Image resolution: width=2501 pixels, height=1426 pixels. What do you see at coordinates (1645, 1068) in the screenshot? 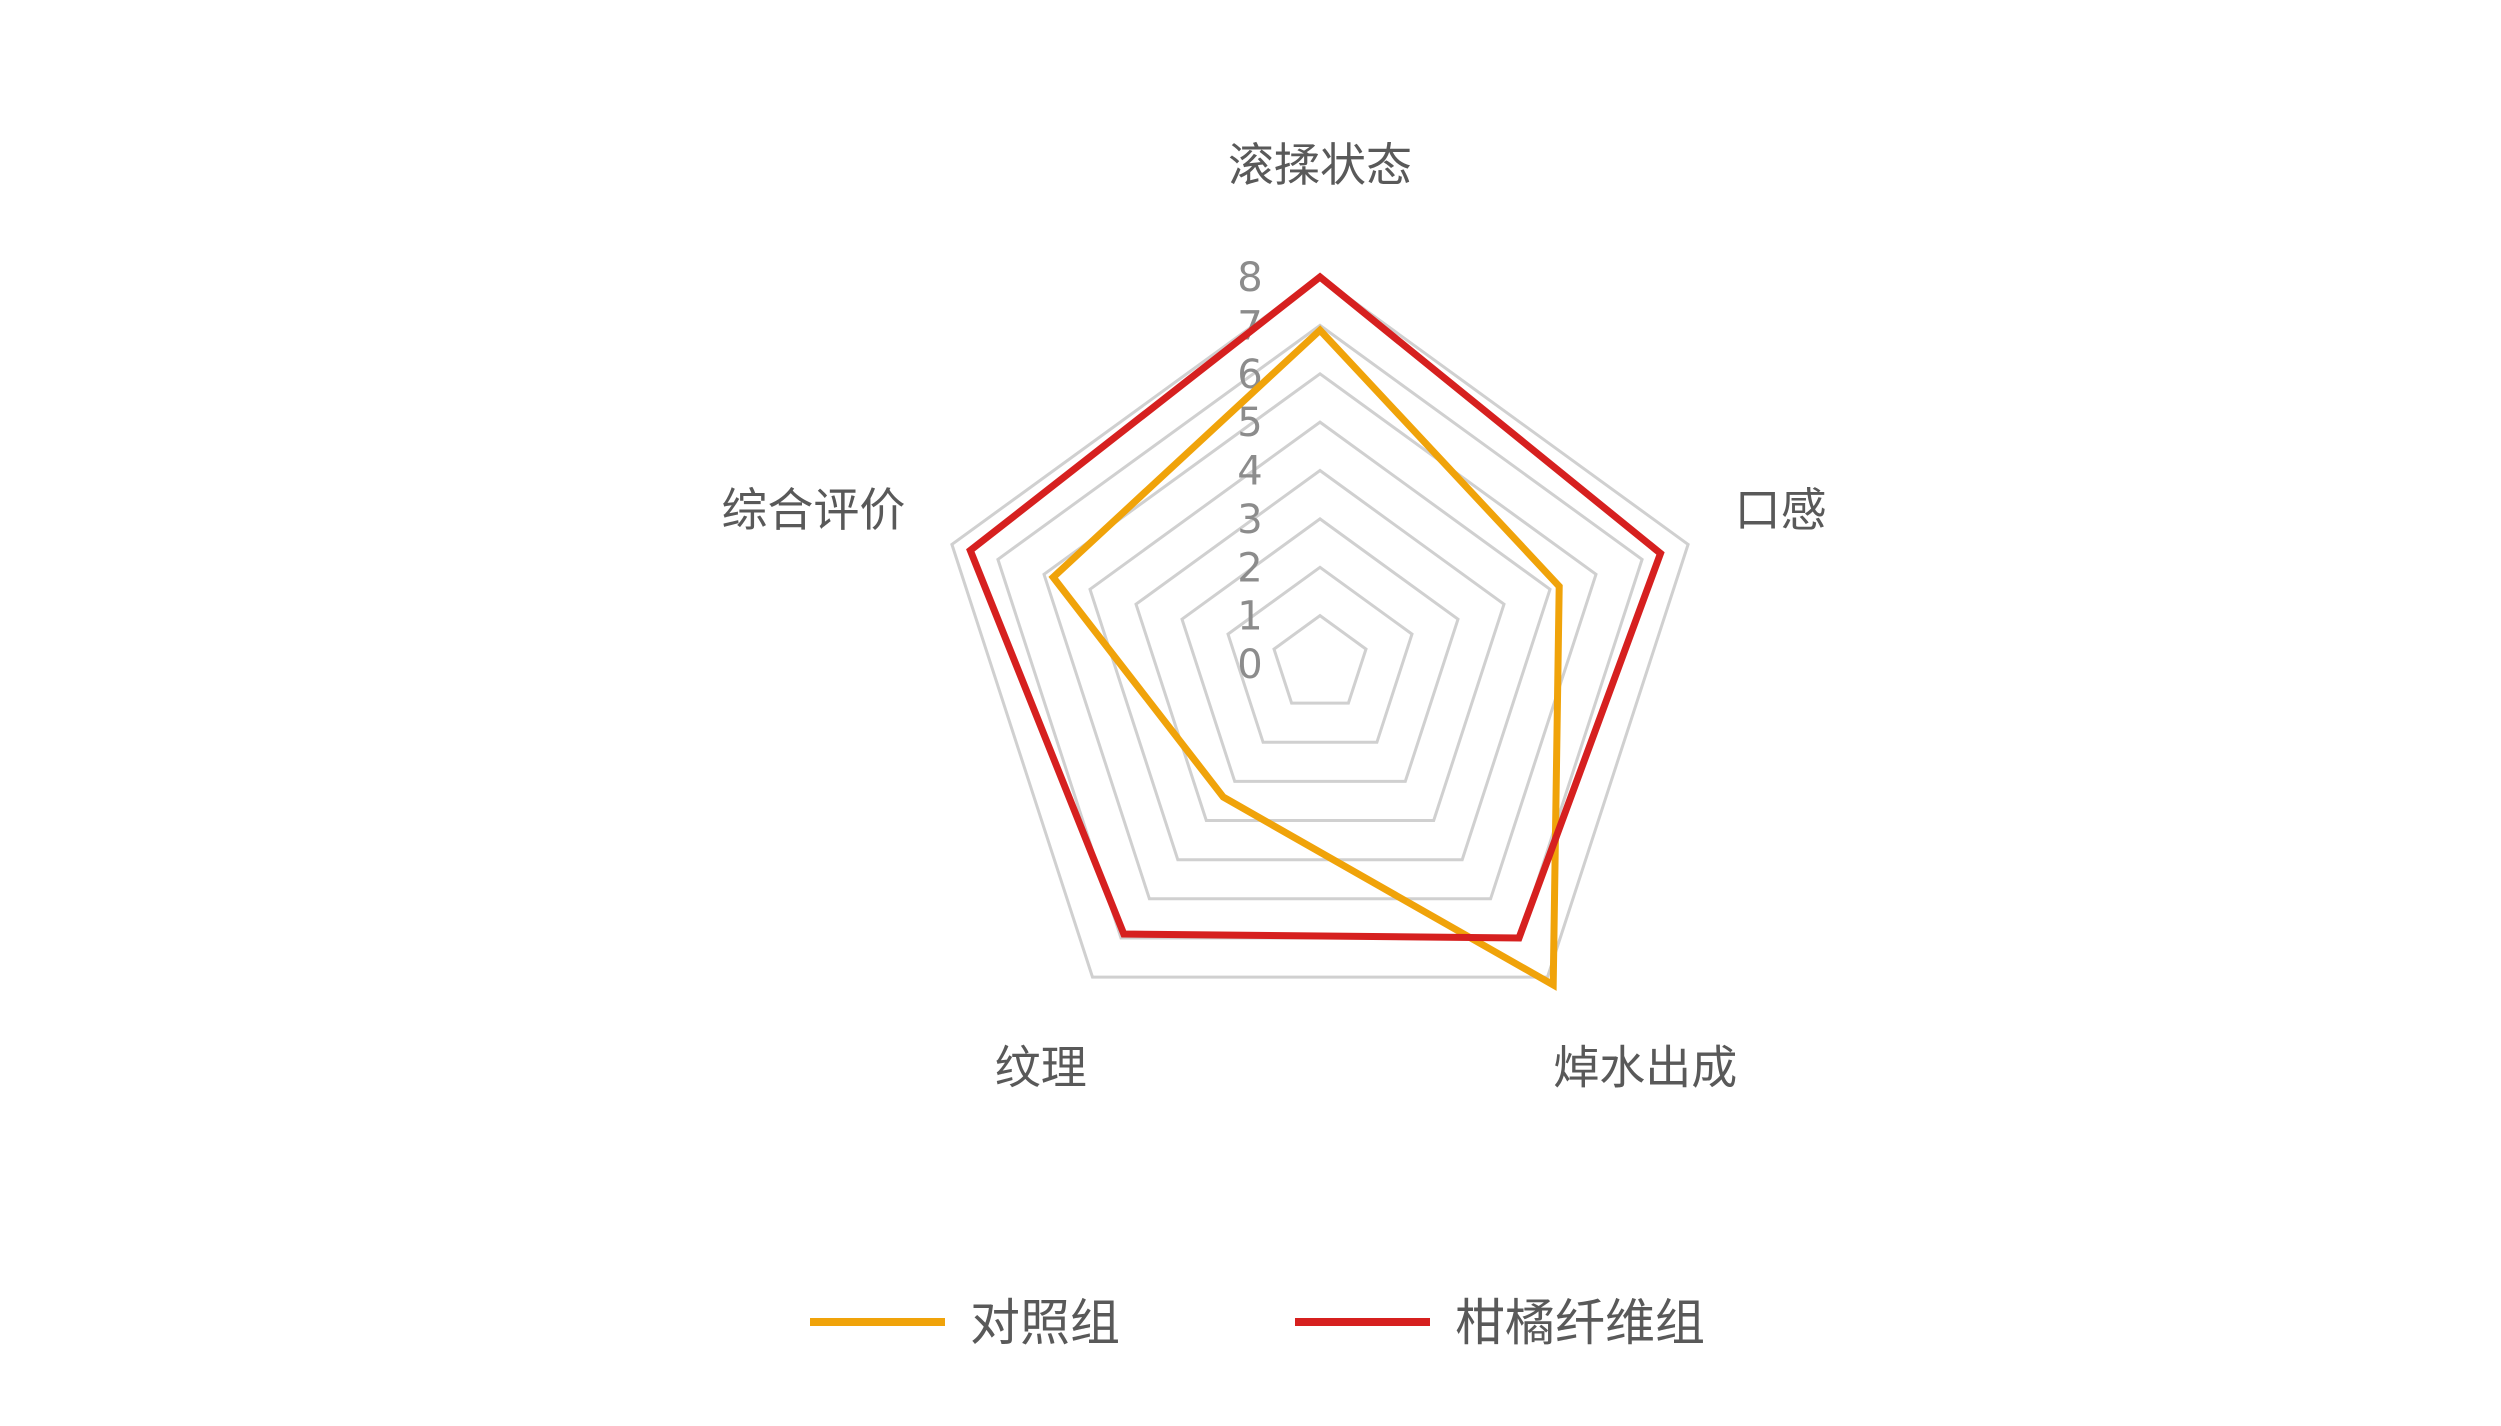
I see `category-label: 焯水出成` at bounding box center [1645, 1068].